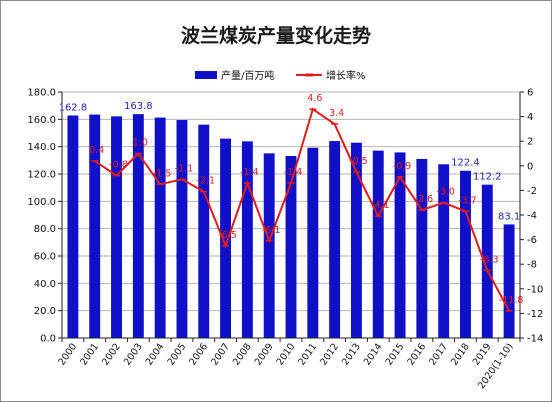 This screenshot has width=552, height=402. I want to click on line-value-label: -3.0, so click(445, 192).